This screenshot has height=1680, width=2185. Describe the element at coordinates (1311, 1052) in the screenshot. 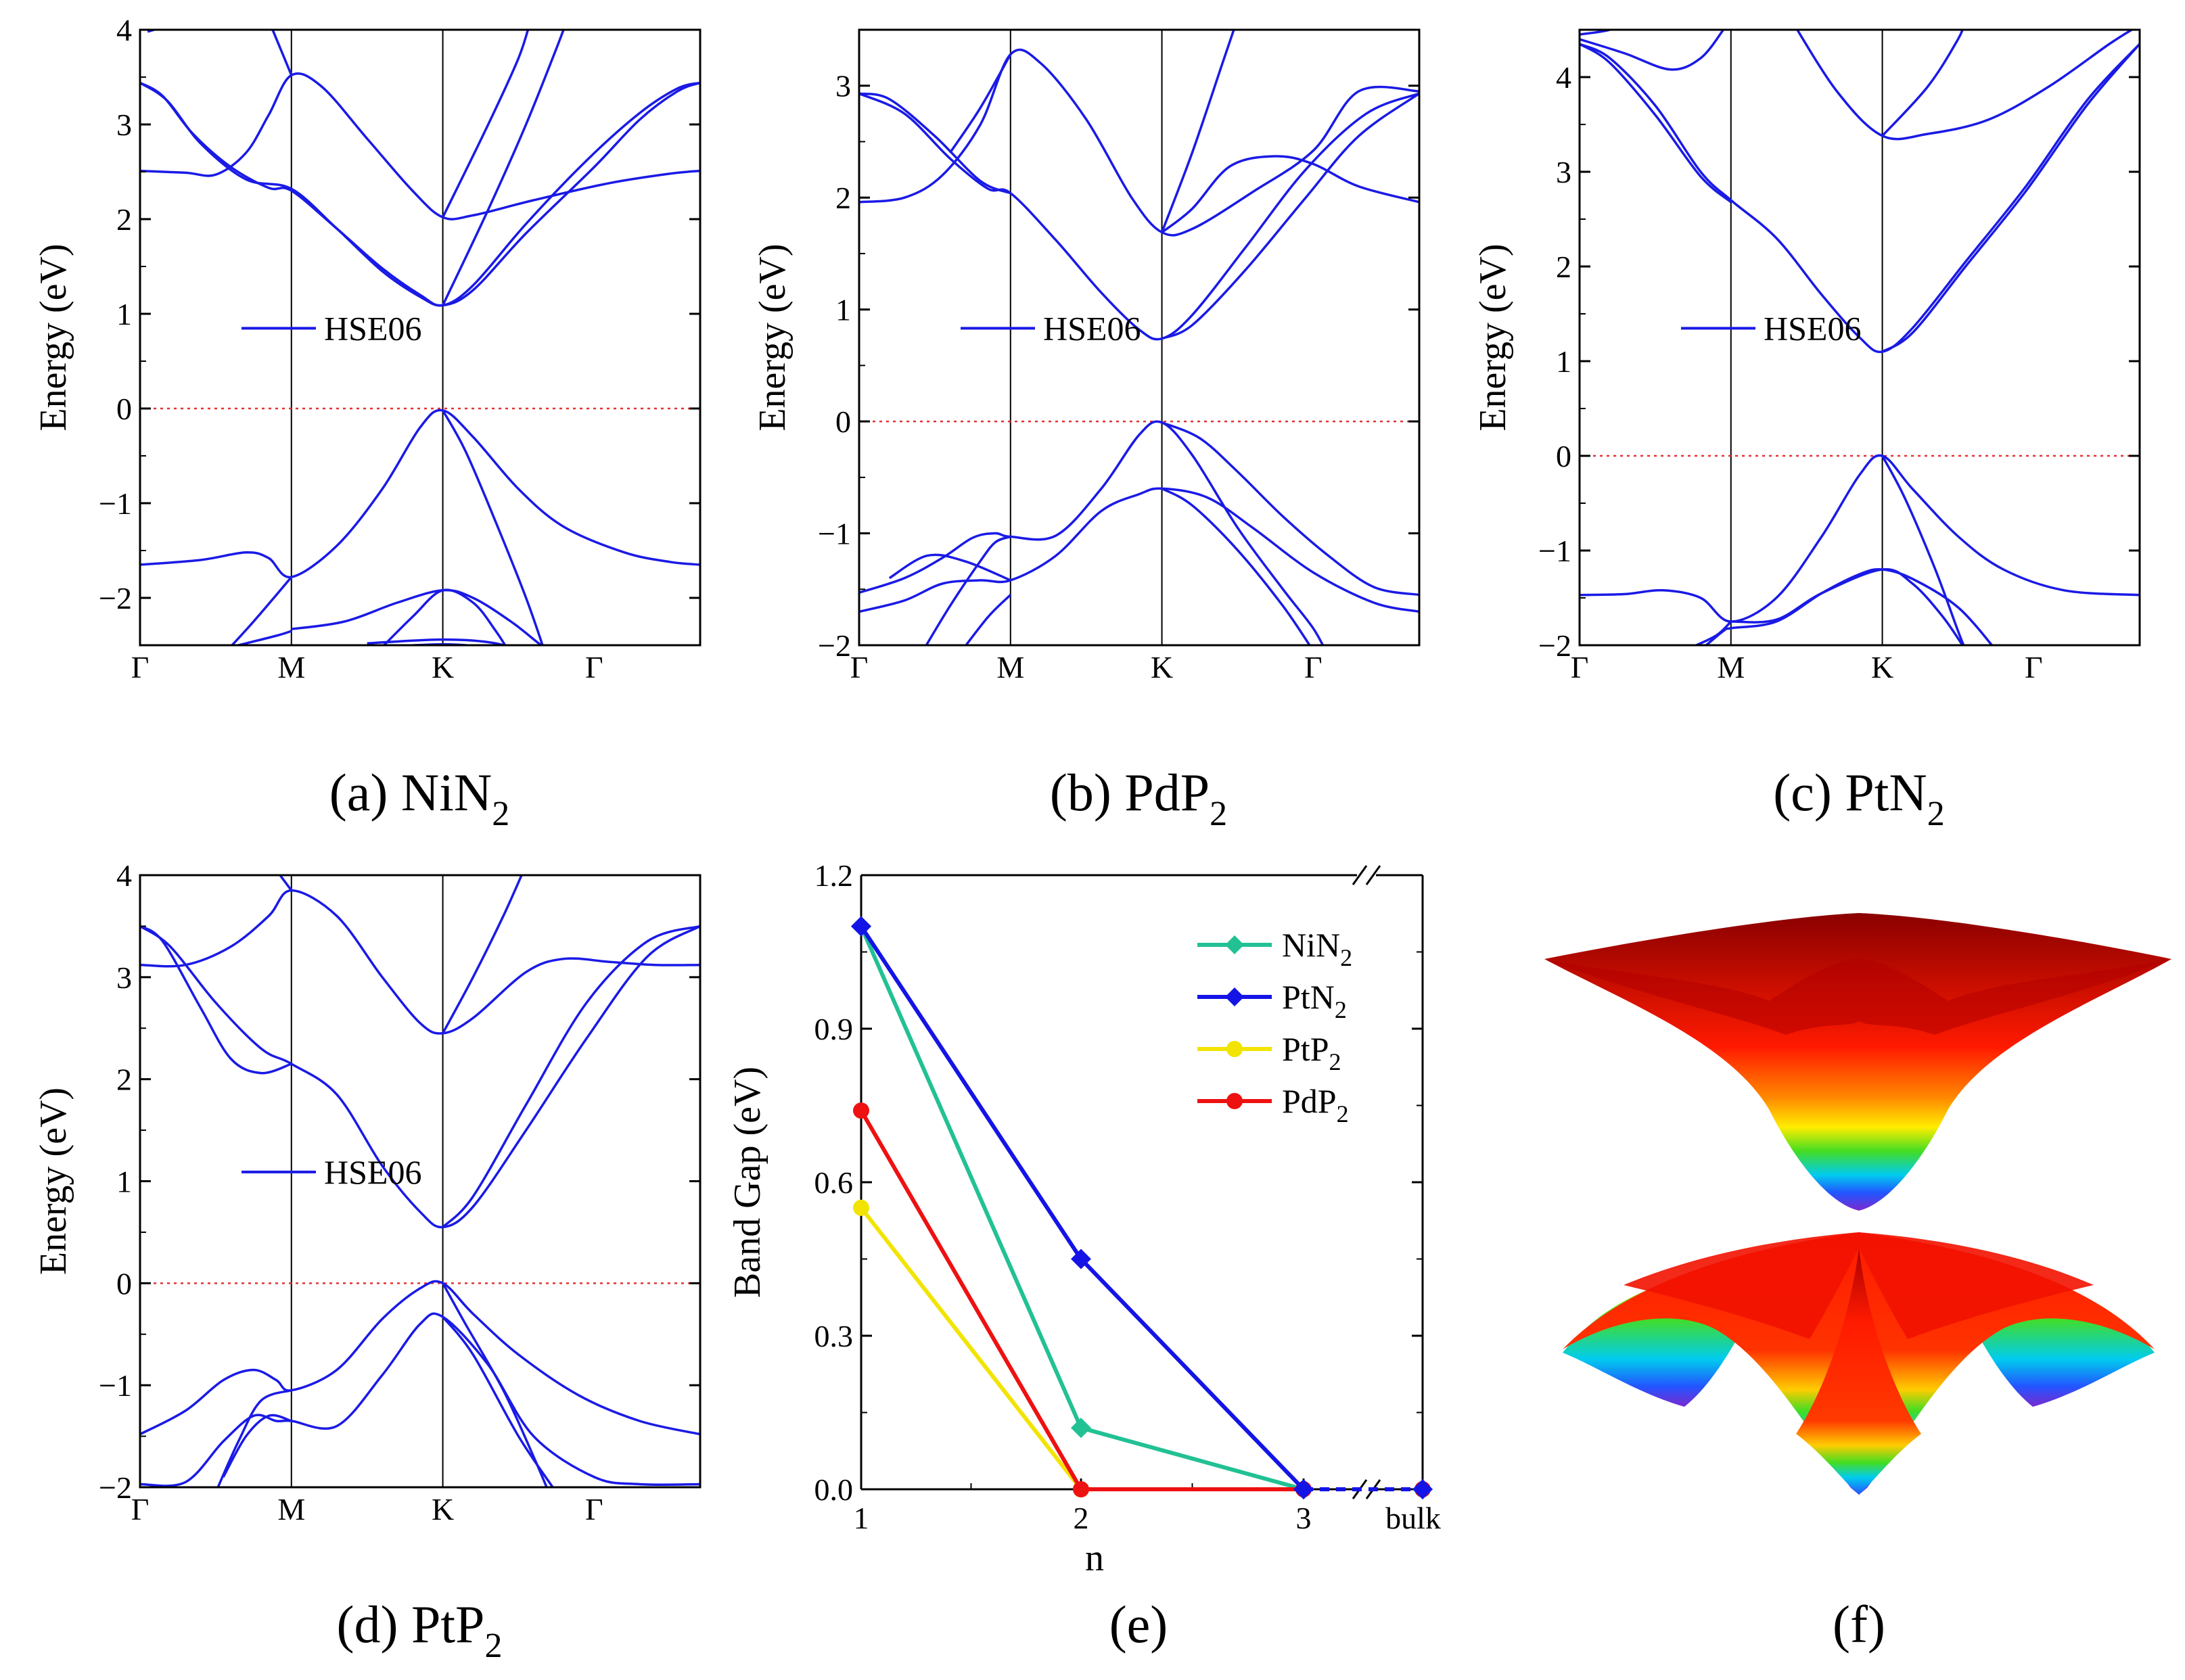

I see `legend-label: PtP2` at that location.